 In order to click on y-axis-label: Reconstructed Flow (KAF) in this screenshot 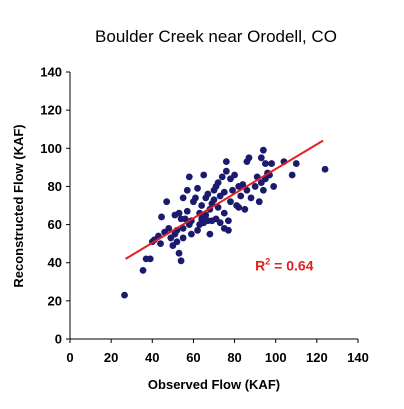, I will do `click(18, 205)`.